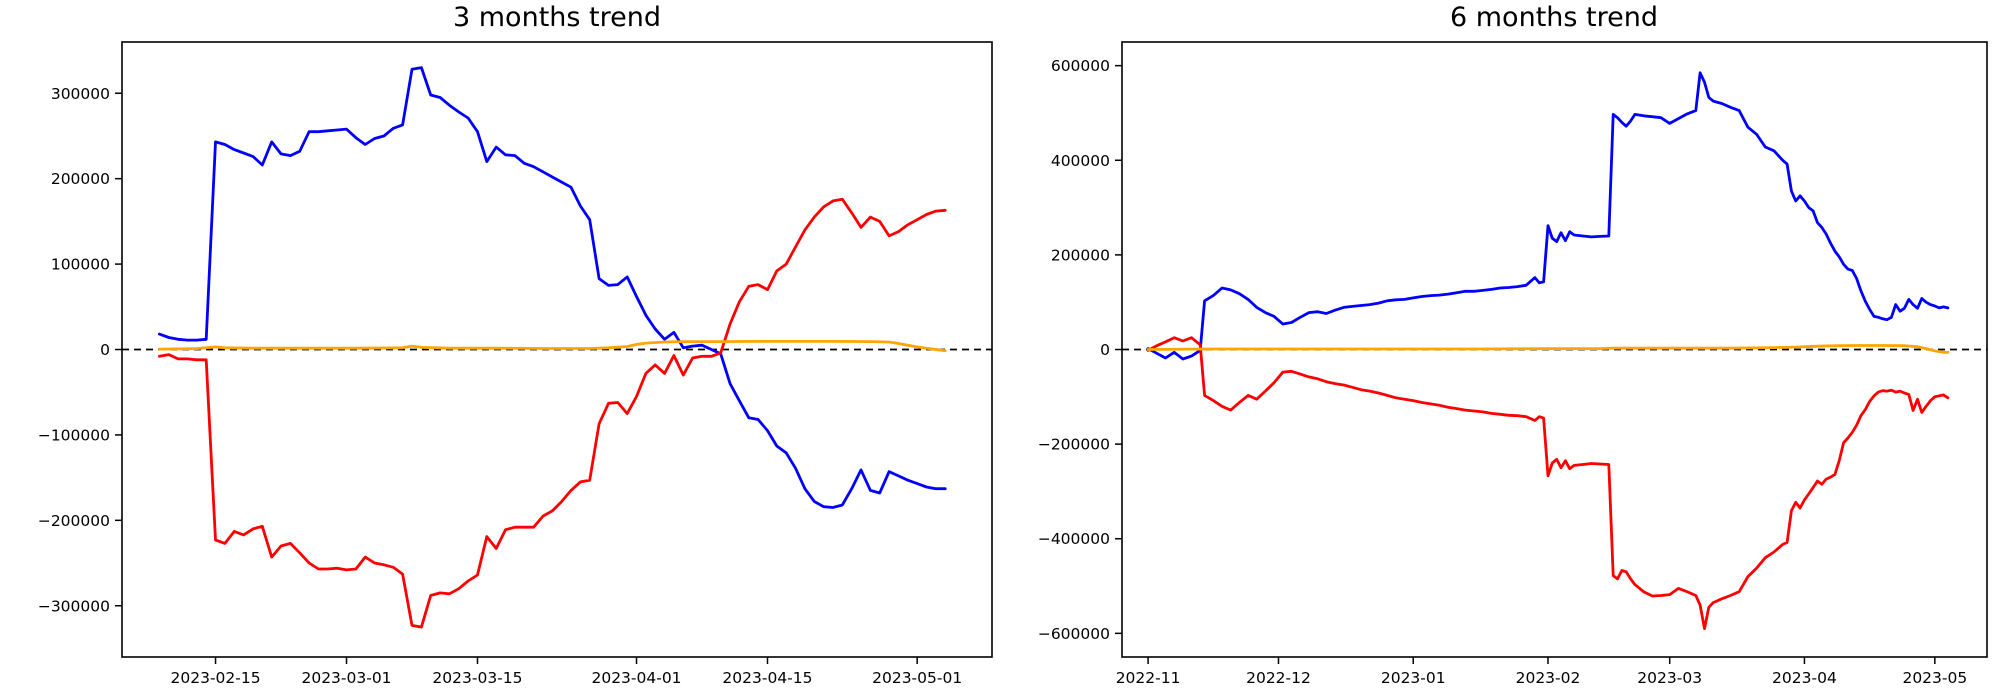  I want to click on x-tick-label: 2023-05-01, so click(917, 678).